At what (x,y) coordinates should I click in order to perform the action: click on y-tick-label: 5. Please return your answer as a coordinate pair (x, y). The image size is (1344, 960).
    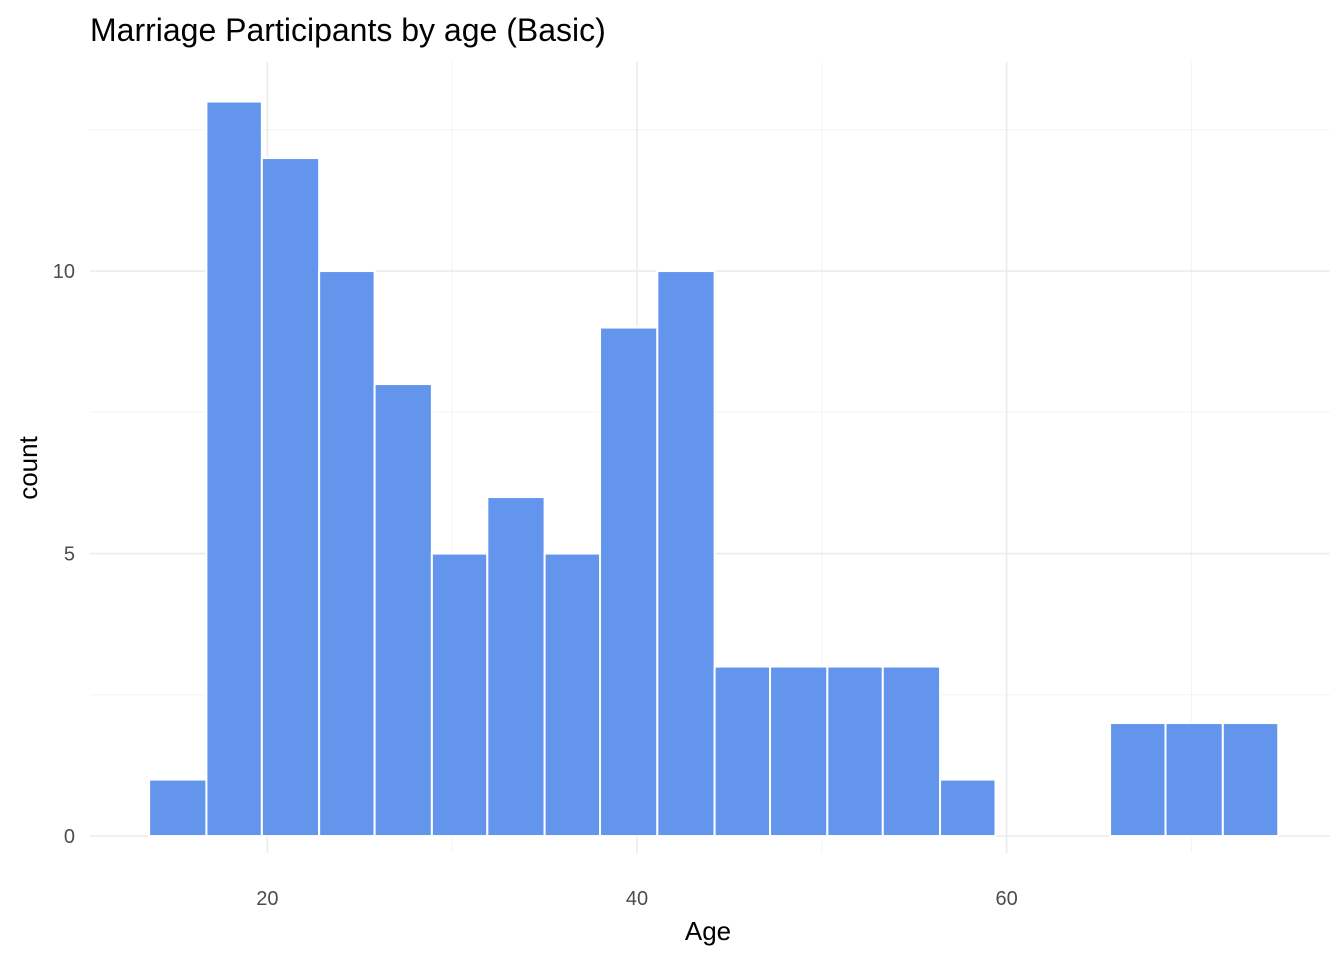
    Looking at the image, I should click on (69, 555).